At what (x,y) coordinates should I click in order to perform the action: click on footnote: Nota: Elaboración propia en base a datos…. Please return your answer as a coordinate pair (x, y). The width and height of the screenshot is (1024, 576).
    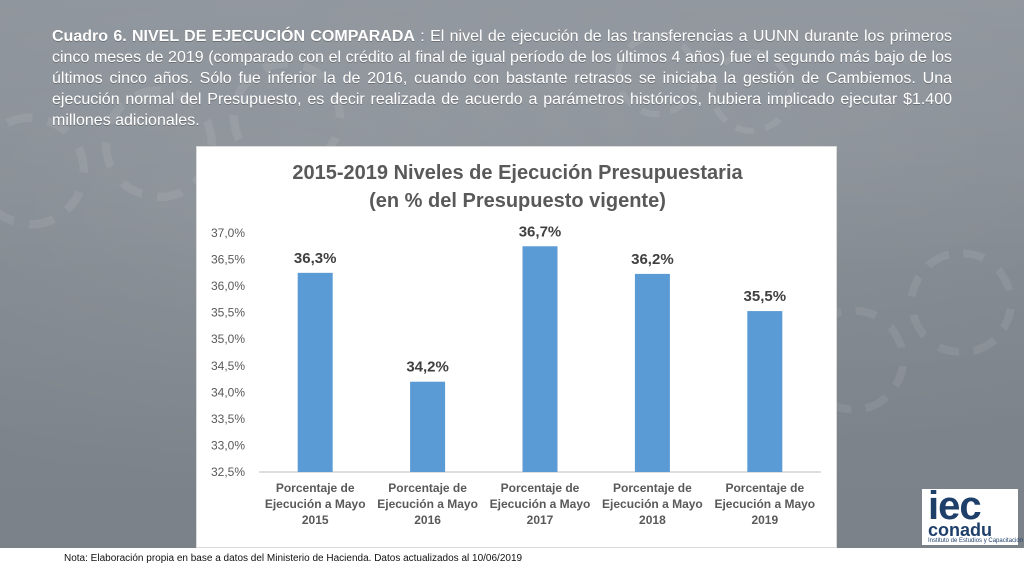
    Looking at the image, I should click on (293, 558).